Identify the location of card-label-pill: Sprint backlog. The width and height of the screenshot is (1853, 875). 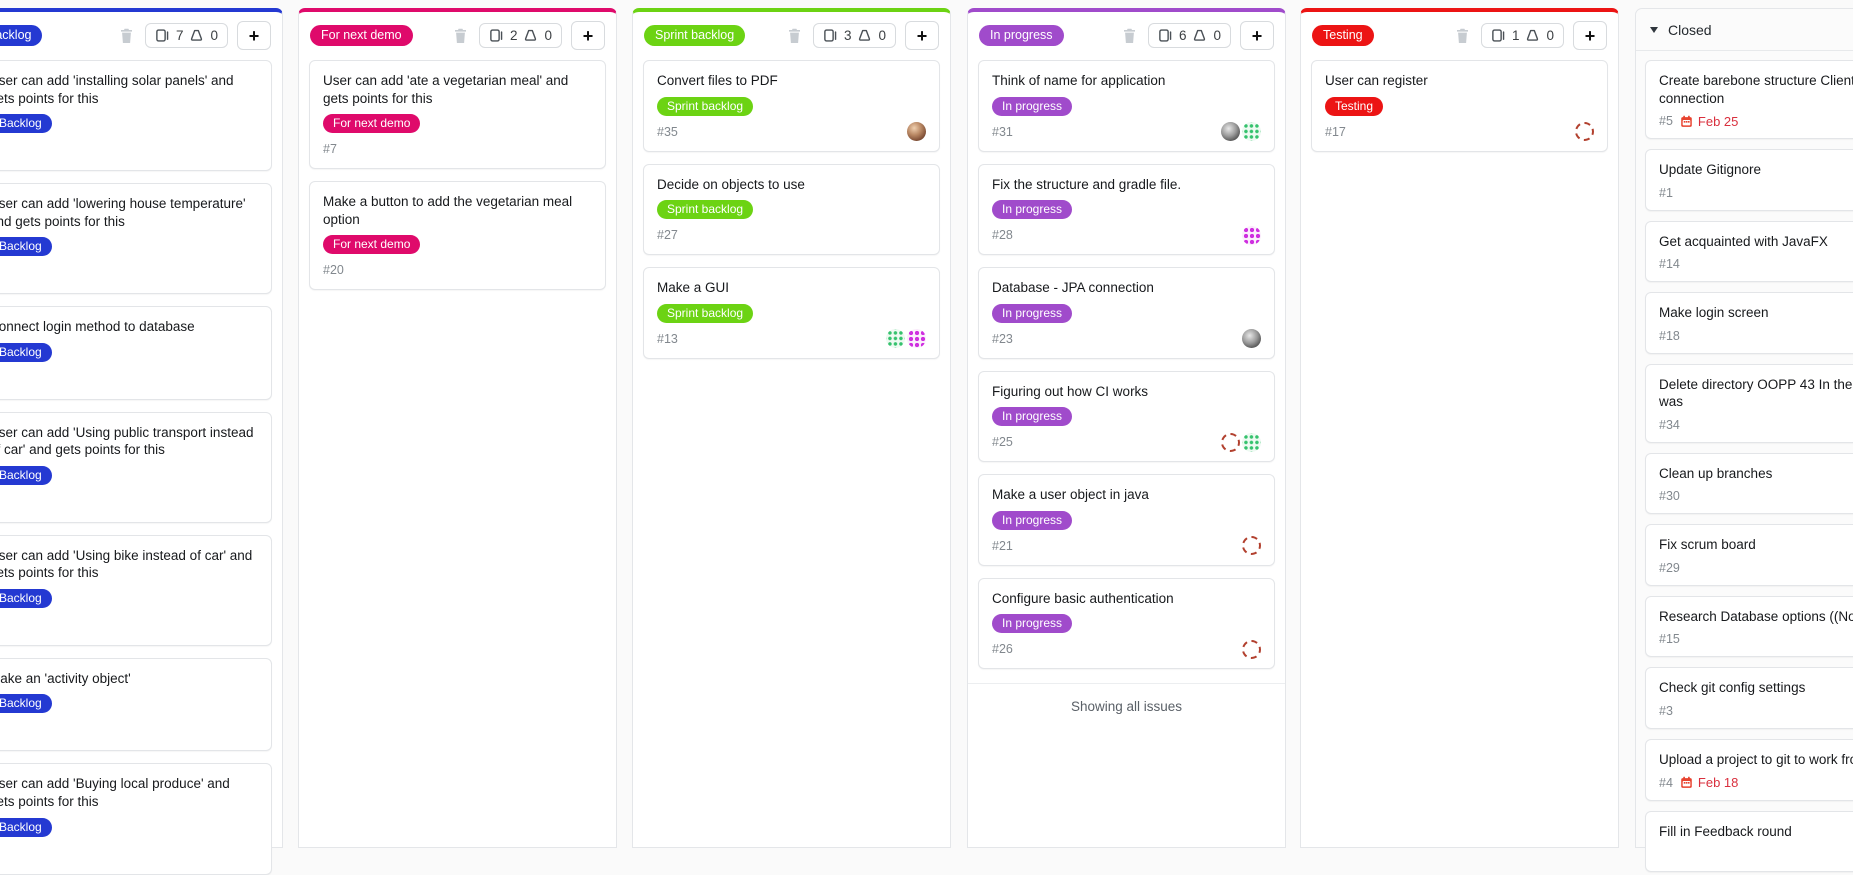
(705, 106).